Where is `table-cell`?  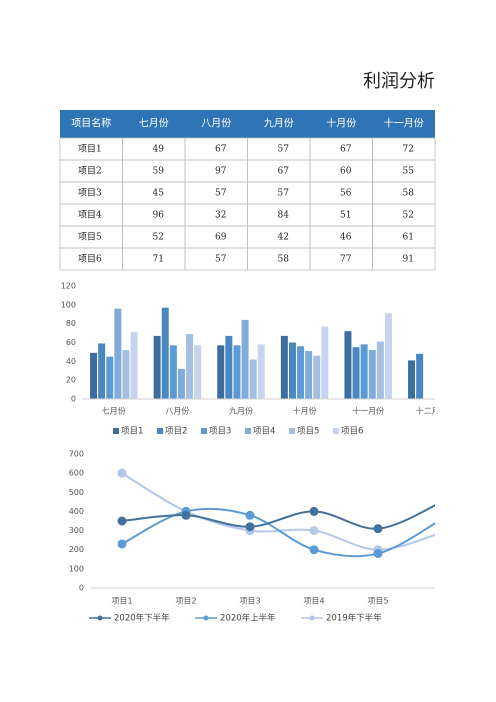 table-cell is located at coordinates (404, 259).